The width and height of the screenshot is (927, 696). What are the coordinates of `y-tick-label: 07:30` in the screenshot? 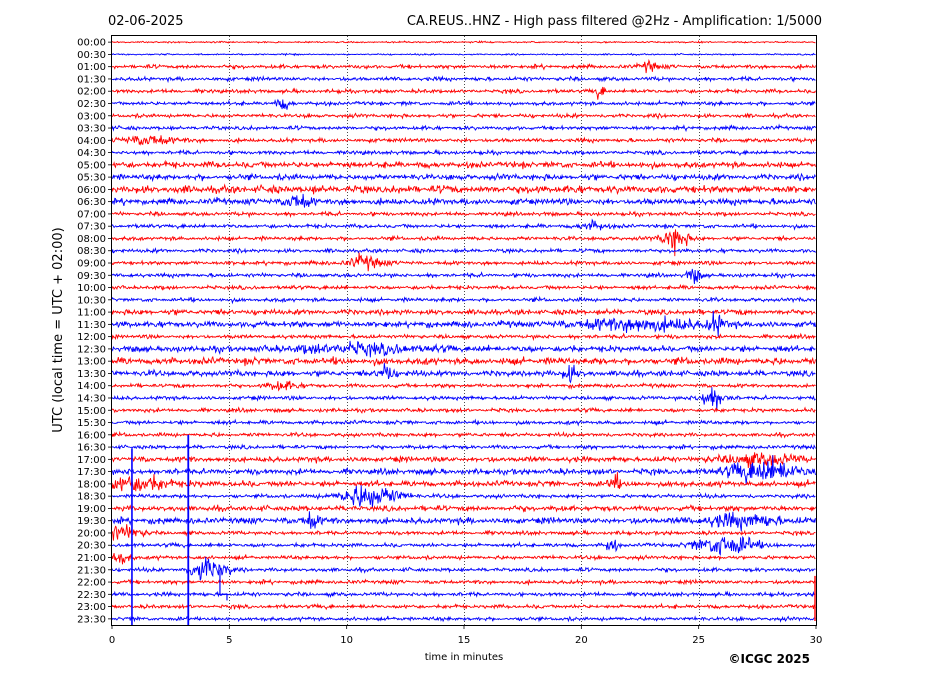 It's located at (91, 227).